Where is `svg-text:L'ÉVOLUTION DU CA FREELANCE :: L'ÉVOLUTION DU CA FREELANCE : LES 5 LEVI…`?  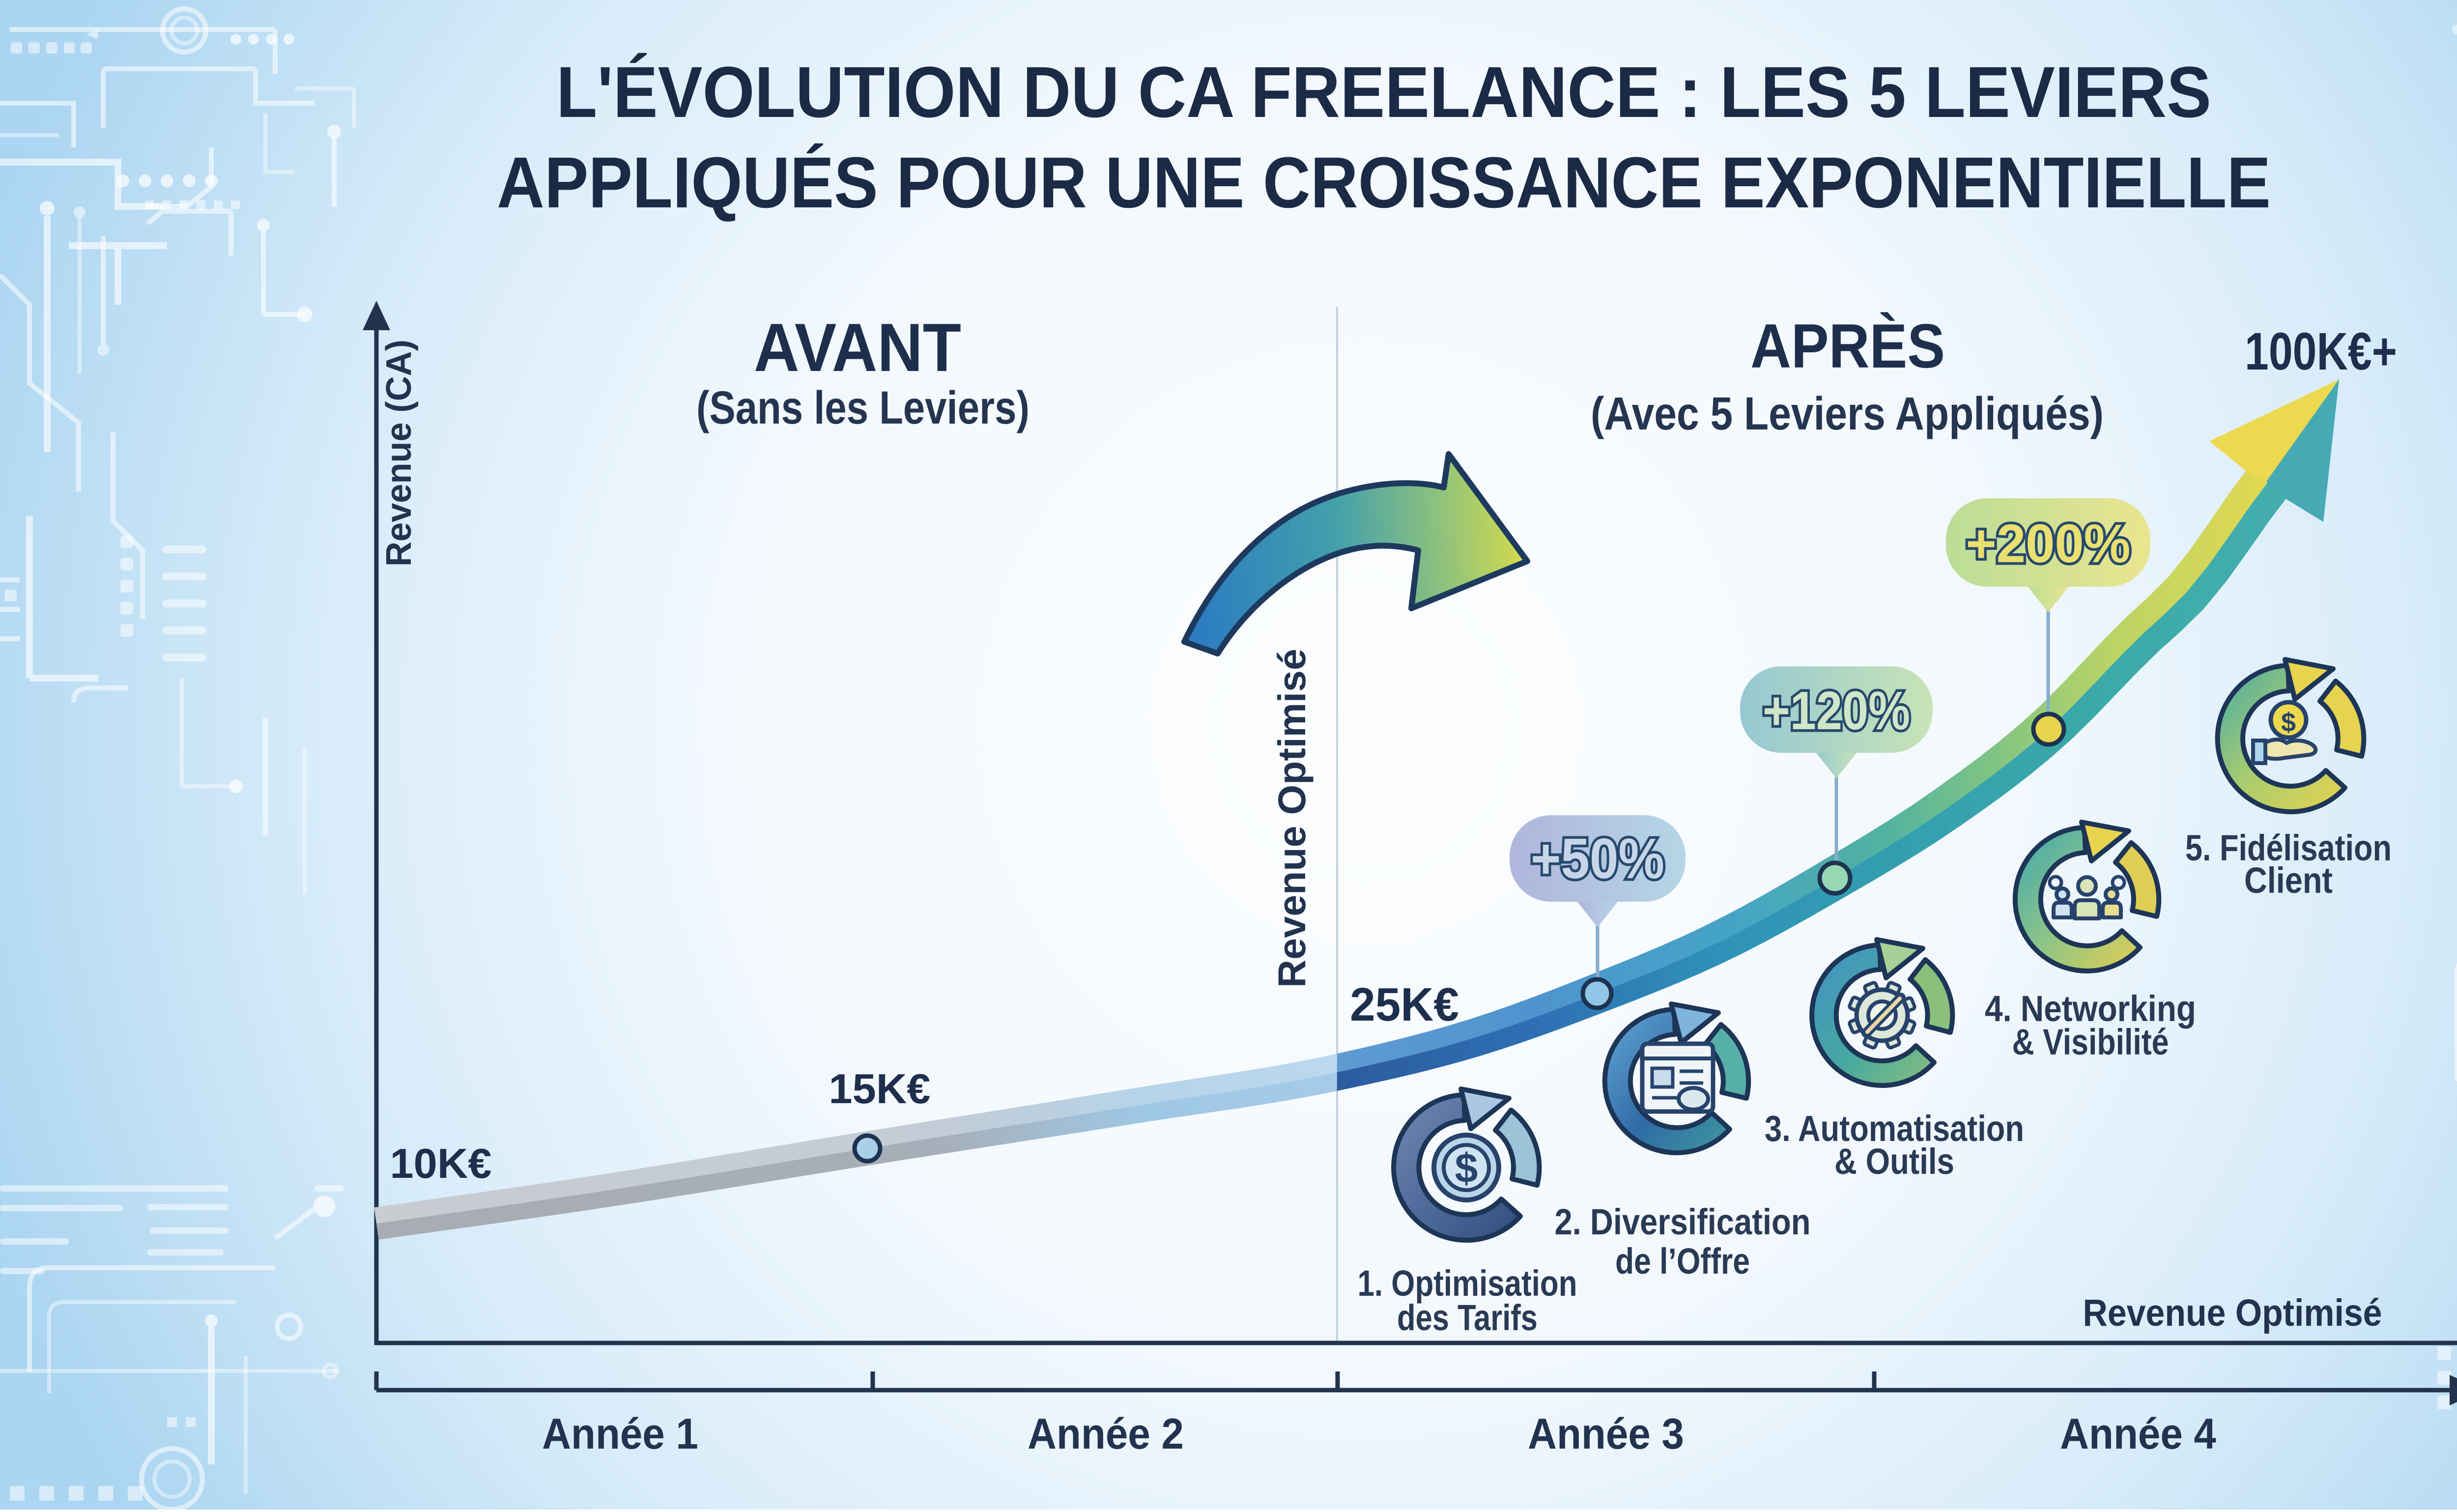 svg-text:L'ÉVOLUTION DU CA FREELANCE :: L'ÉVOLUTION DU CA FREELANCE : LES 5 LEVI… is located at coordinates (1383, 93).